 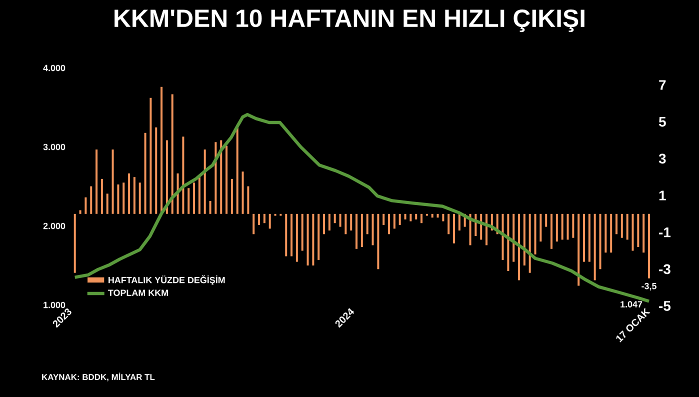 I want to click on y2-tick-label: 3, so click(x=662, y=159).